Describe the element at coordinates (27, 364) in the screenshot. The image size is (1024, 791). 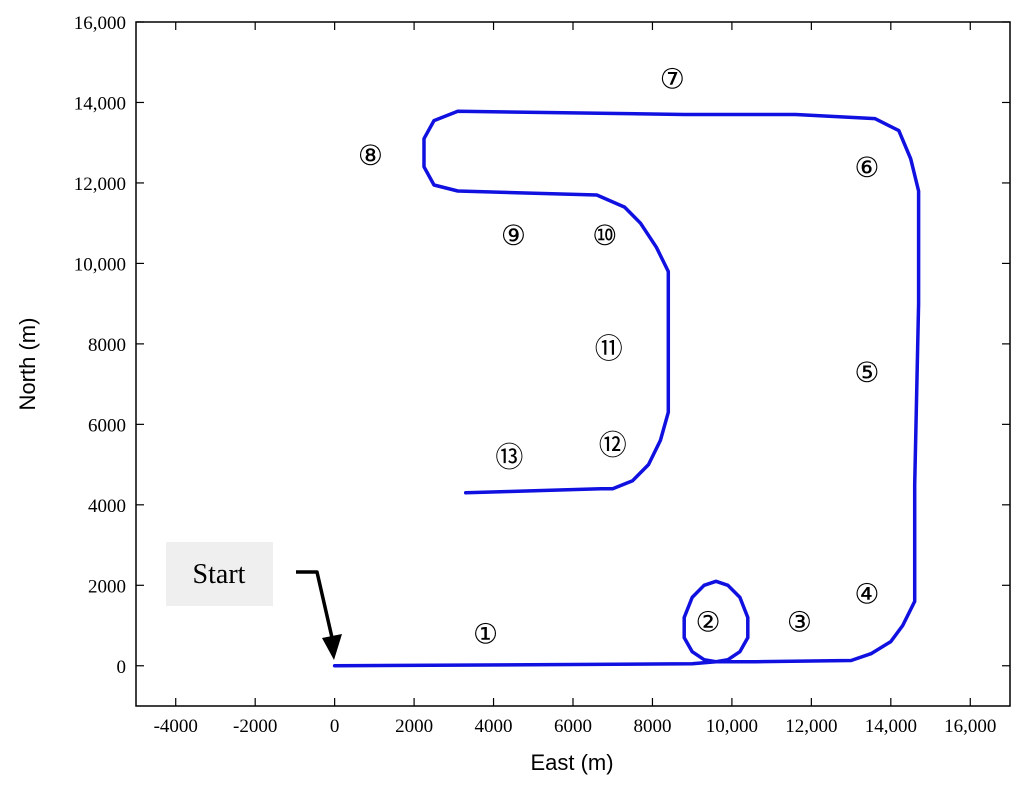
I see `y-axis-title: North (m)` at that location.